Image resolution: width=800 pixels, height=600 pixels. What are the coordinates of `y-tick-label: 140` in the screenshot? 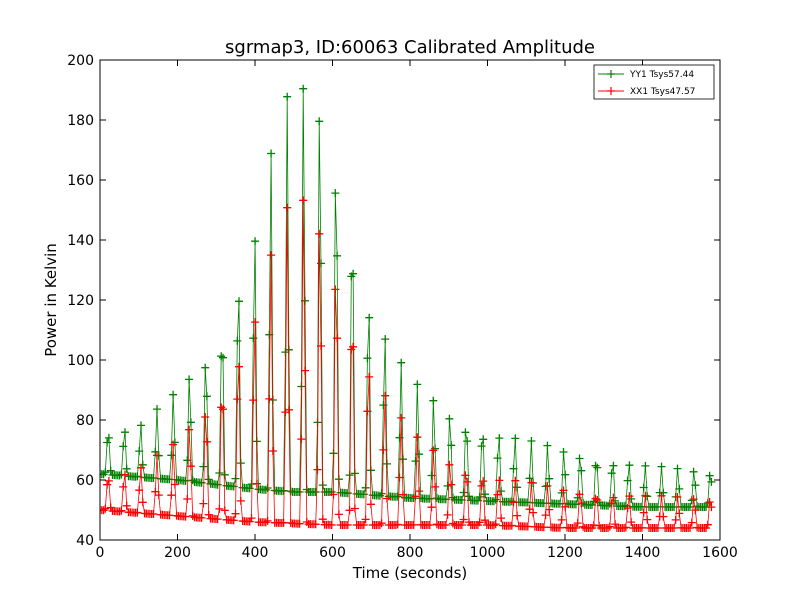 It's located at (80, 241).